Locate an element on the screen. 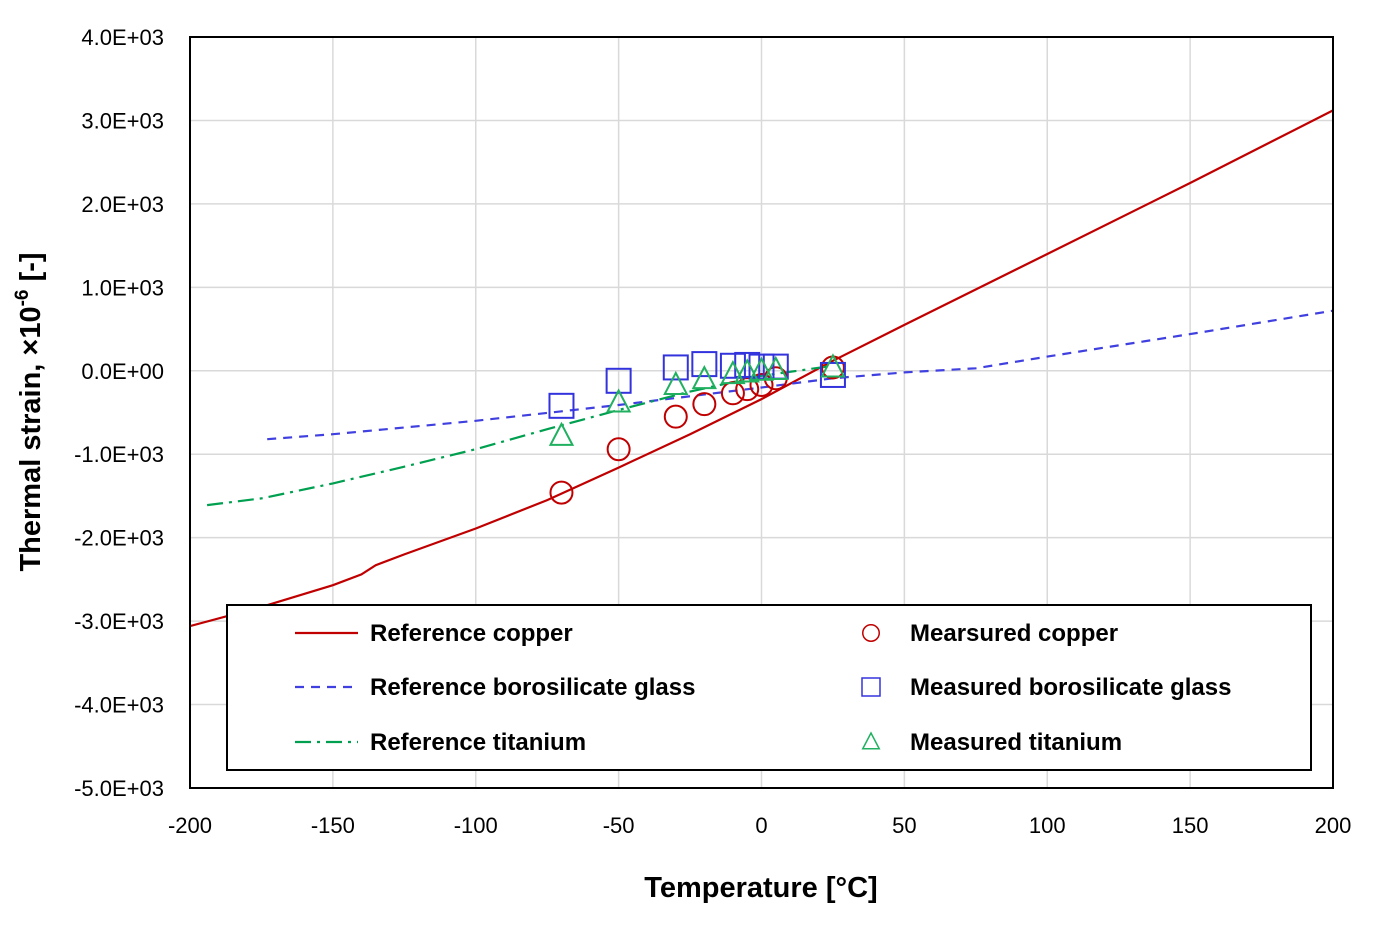  x-tick-label: -50 is located at coordinates (619, 825).